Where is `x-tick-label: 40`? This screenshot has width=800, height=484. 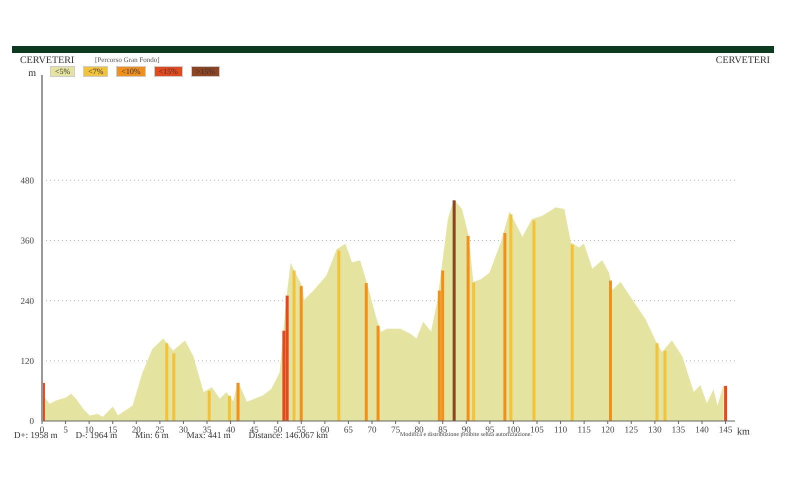
x-tick-label: 40 is located at coordinates (231, 429).